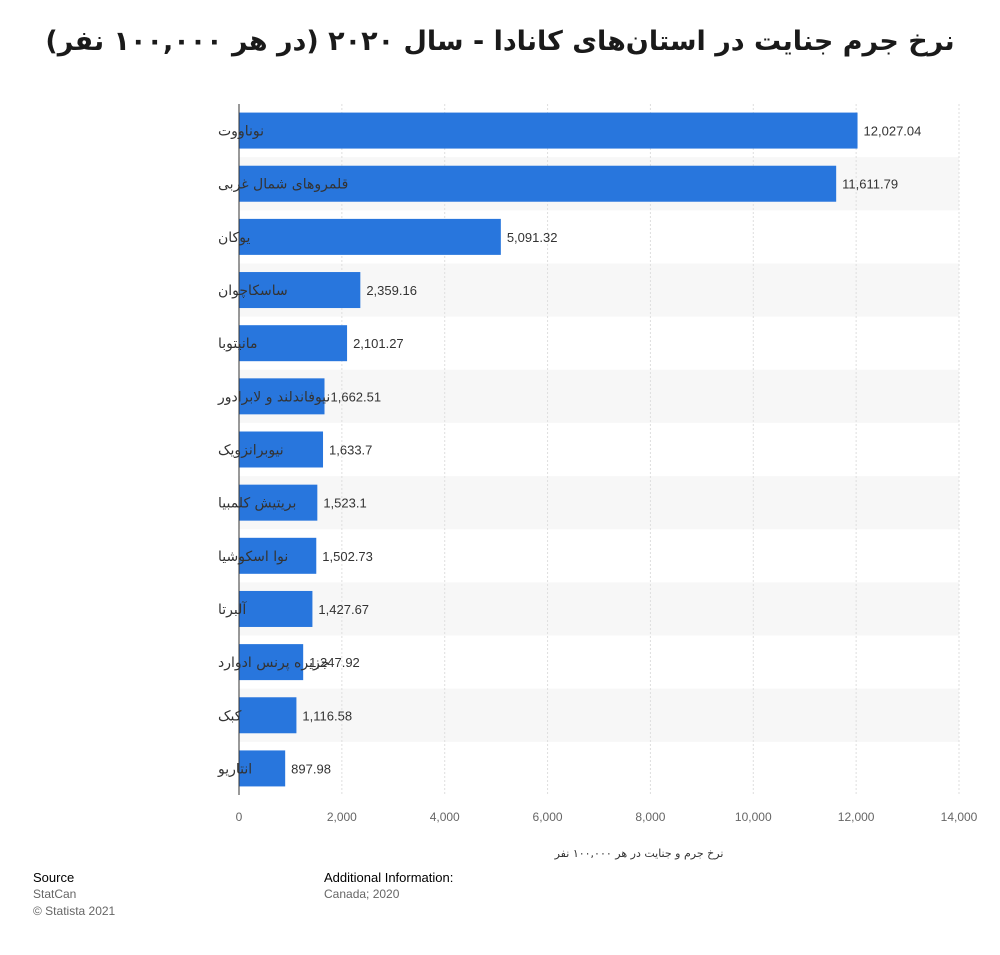  What do you see at coordinates (253, 557) in the screenshot?
I see `category-label: نوا اسکوشیا` at bounding box center [253, 557].